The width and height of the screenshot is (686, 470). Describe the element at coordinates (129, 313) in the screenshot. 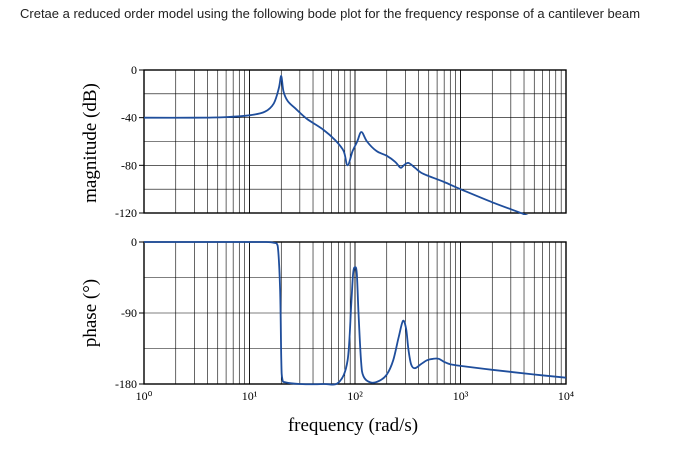

I see `phase-ytick-label: -90` at that location.